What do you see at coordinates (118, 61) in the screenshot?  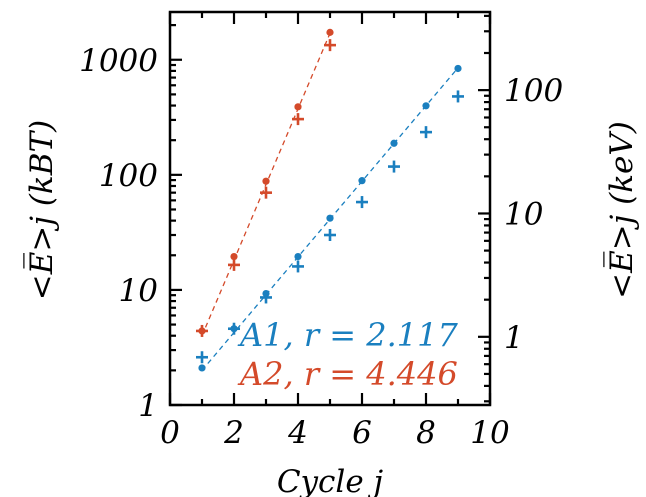 I see `y-left-tick-label: 1000` at bounding box center [118, 61].